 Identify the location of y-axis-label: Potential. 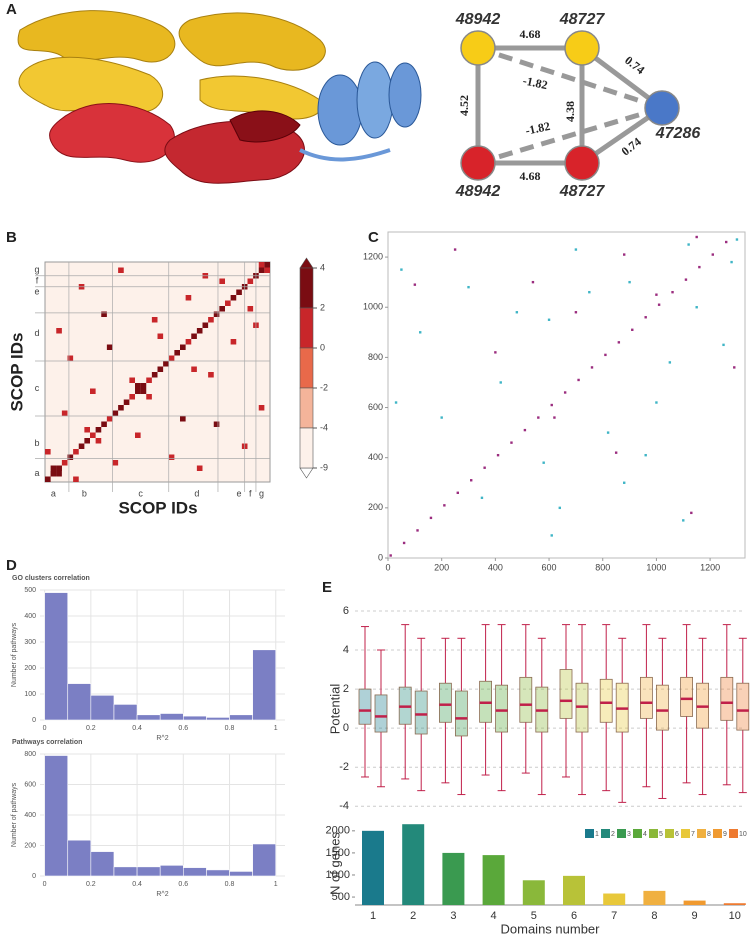
(334, 709).